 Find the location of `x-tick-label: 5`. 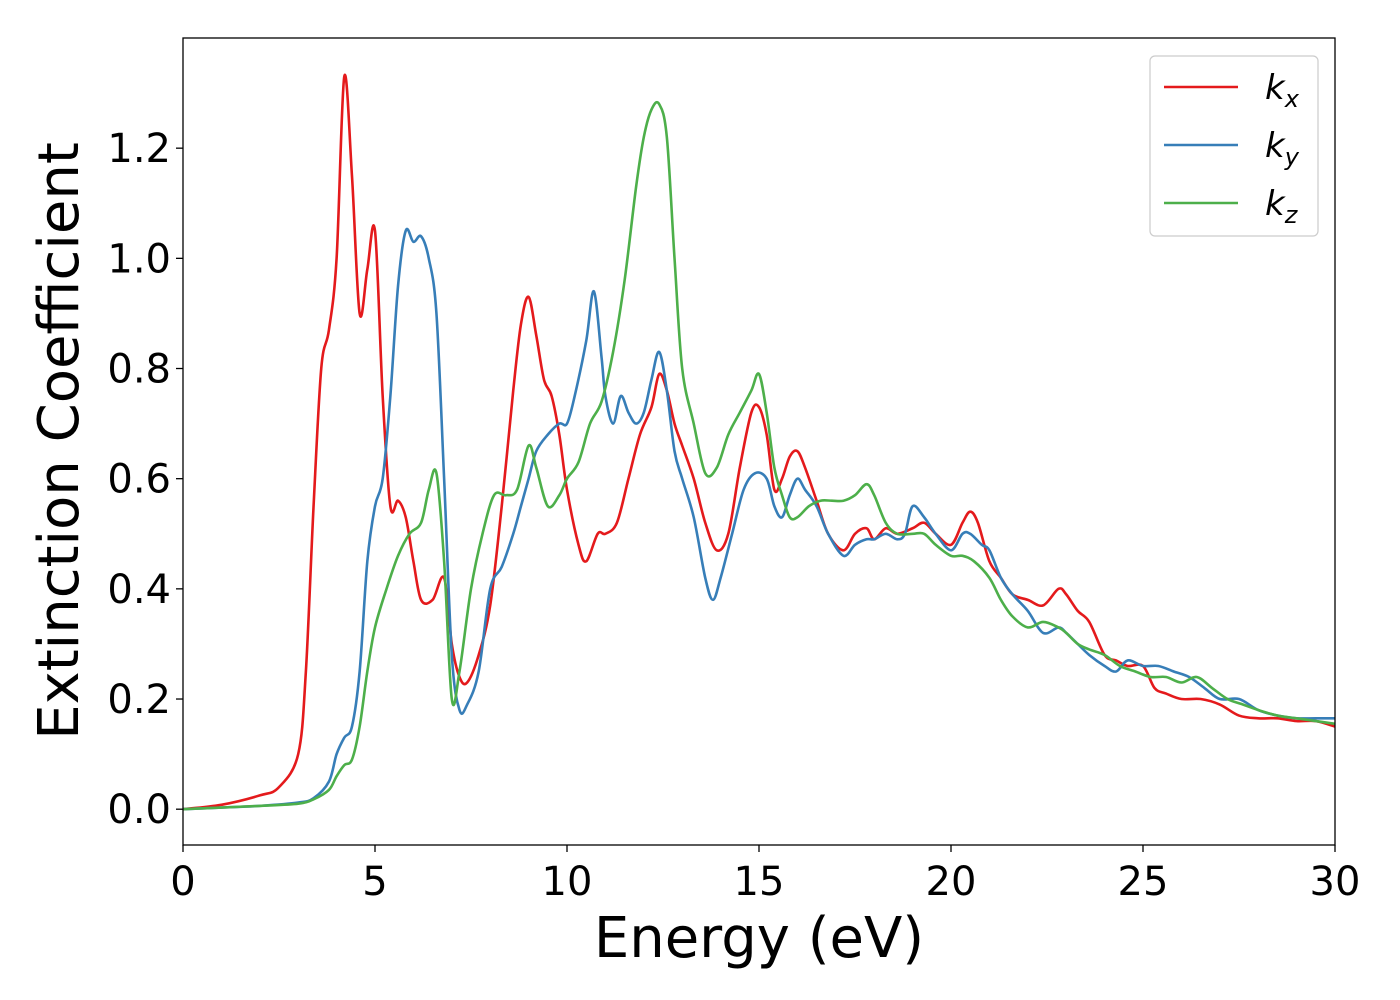

x-tick-label: 5 is located at coordinates (374, 882).